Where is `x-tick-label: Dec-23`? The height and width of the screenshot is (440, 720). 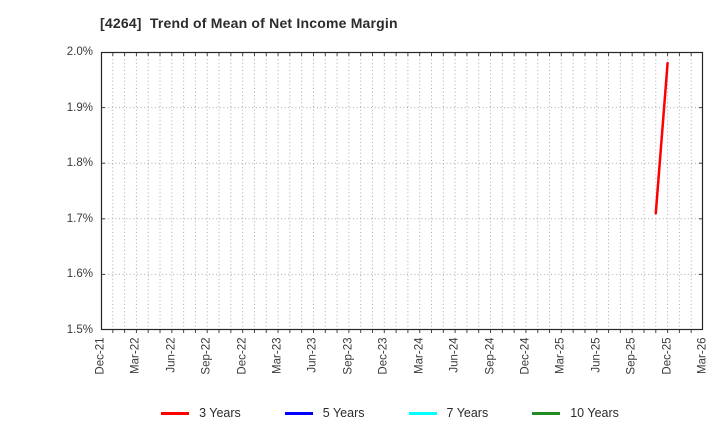
x-tick-label: Dec-23 is located at coordinates (383, 356).